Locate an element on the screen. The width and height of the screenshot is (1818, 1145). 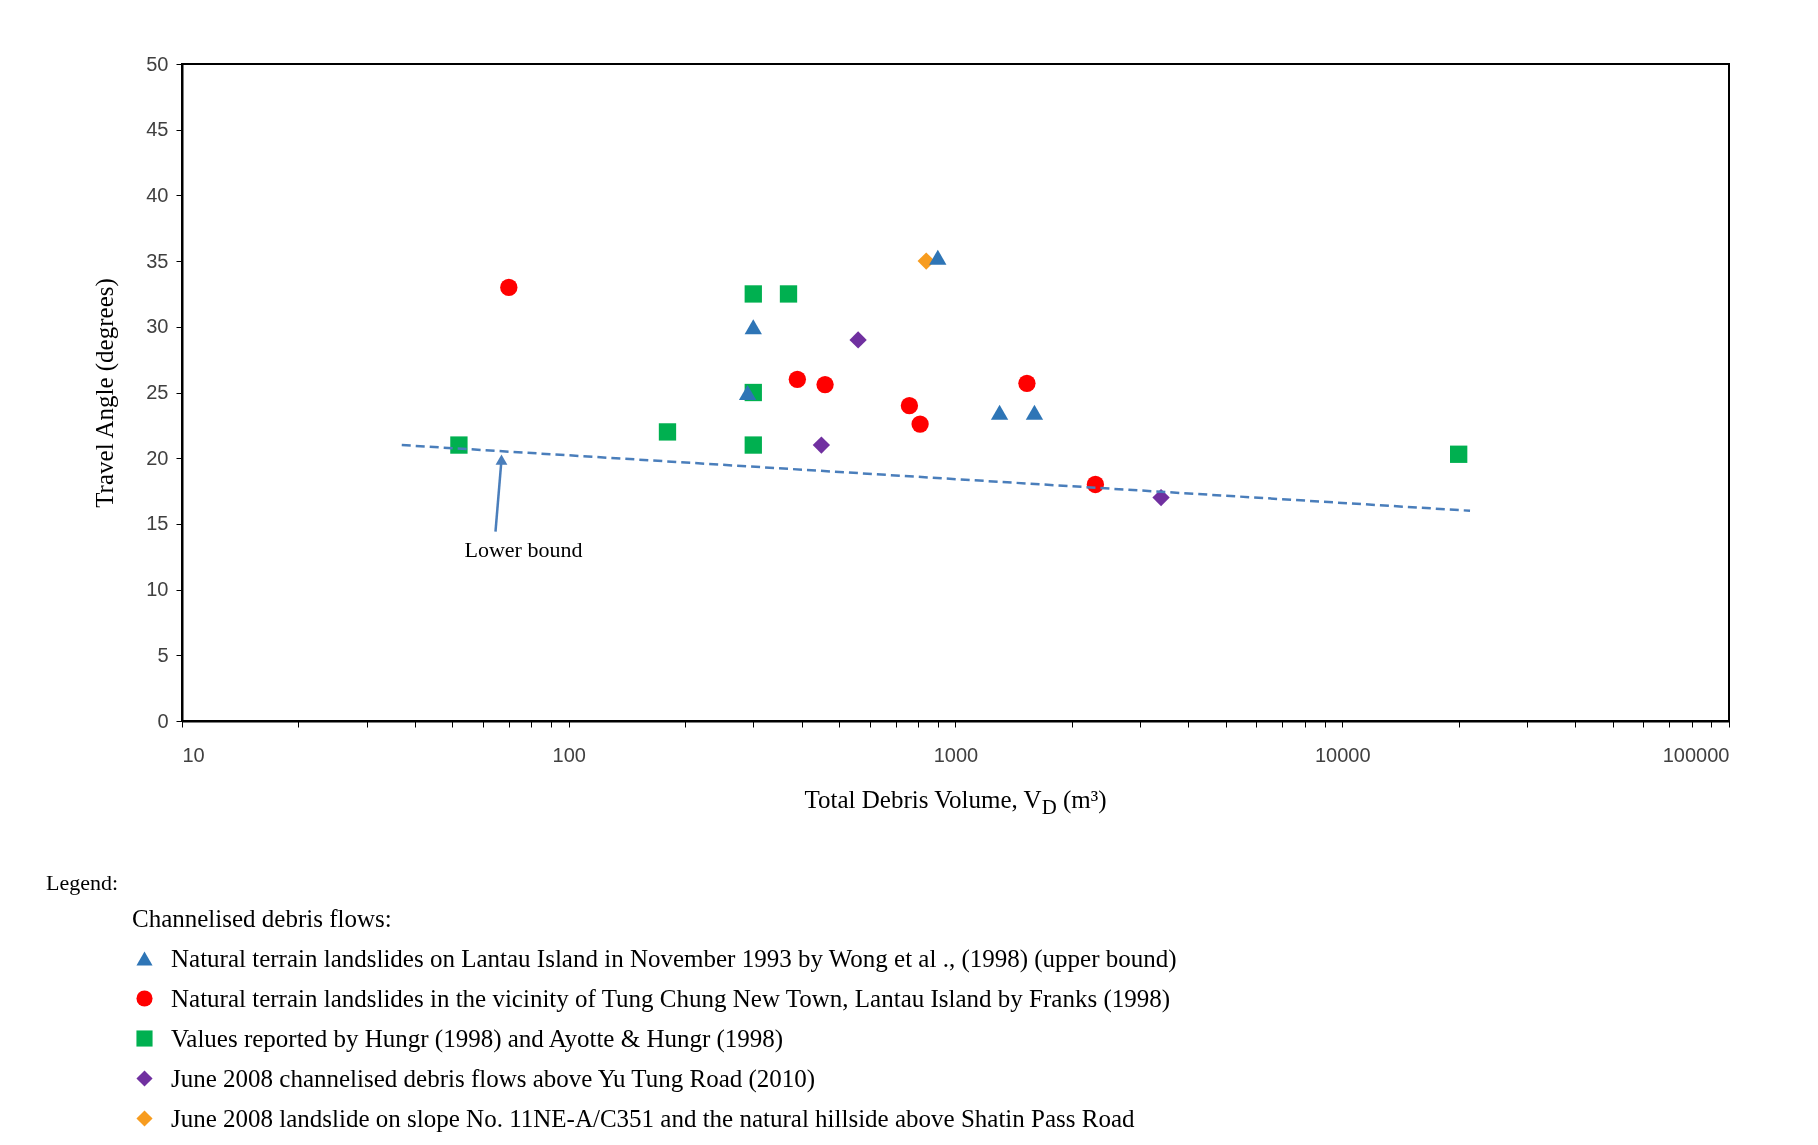
legend-label: June 2008 channelised debris flows above Yu Tung Road (2010) is located at coordinates (493, 1078).